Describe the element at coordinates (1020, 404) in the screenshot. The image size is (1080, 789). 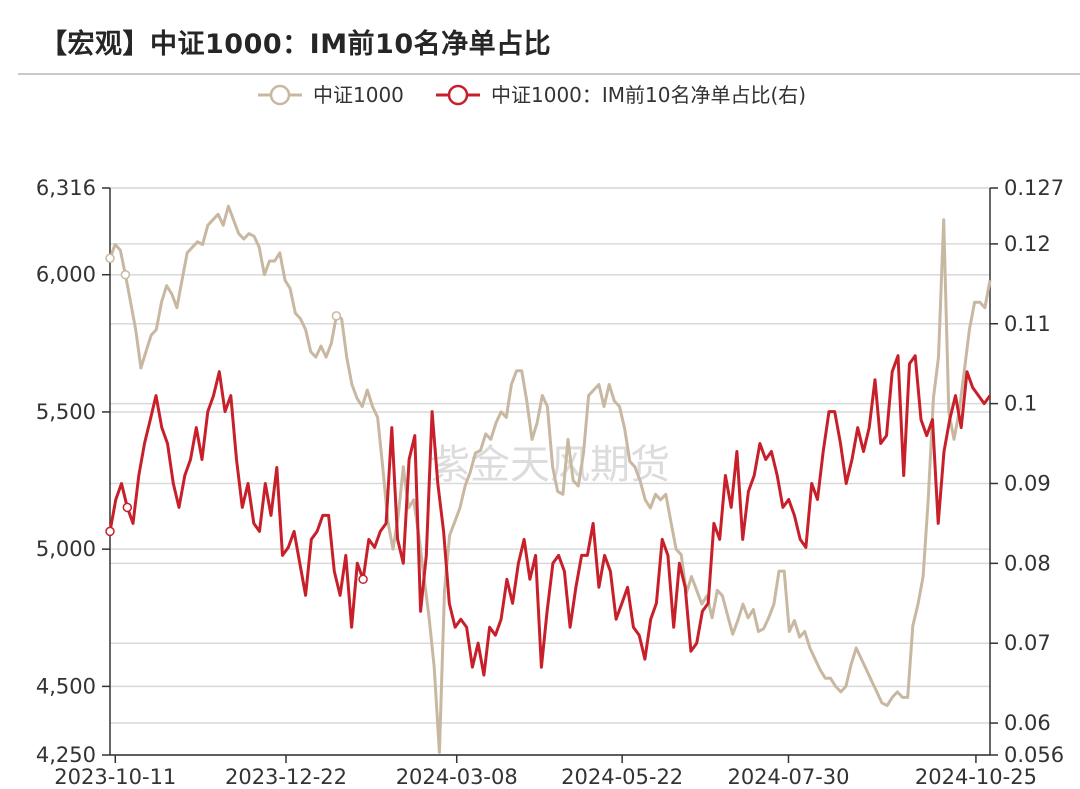
I see `y-right-tick-label-5: 0.1` at that location.